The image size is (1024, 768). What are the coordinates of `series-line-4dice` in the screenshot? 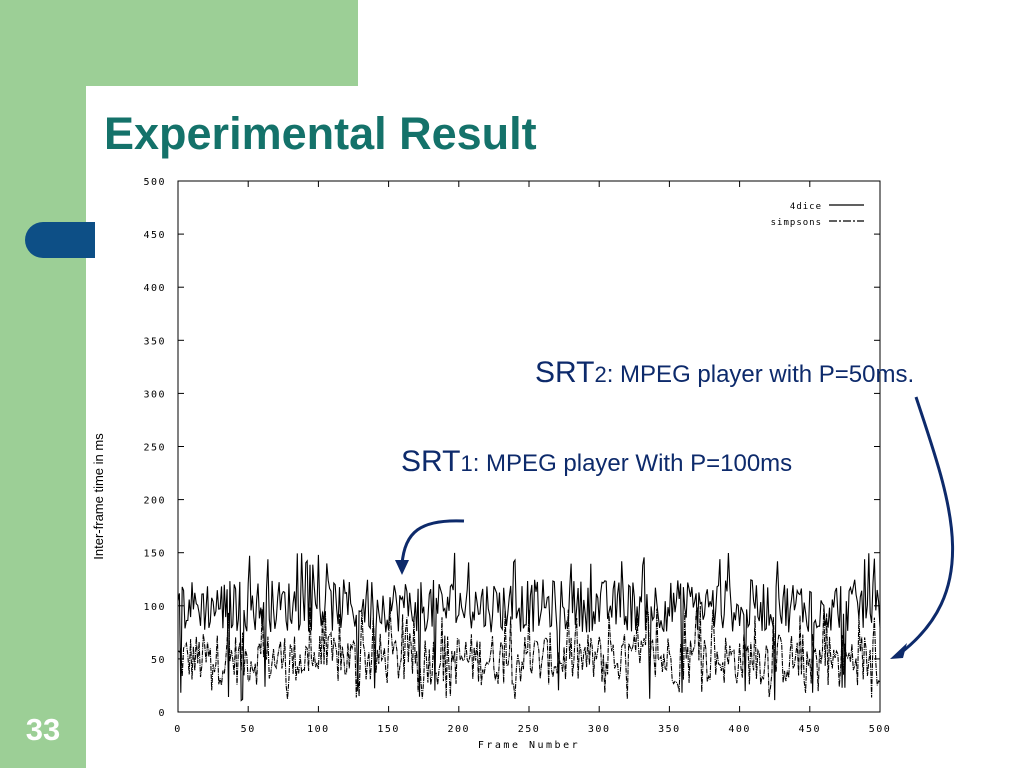 It's located at (529, 627).